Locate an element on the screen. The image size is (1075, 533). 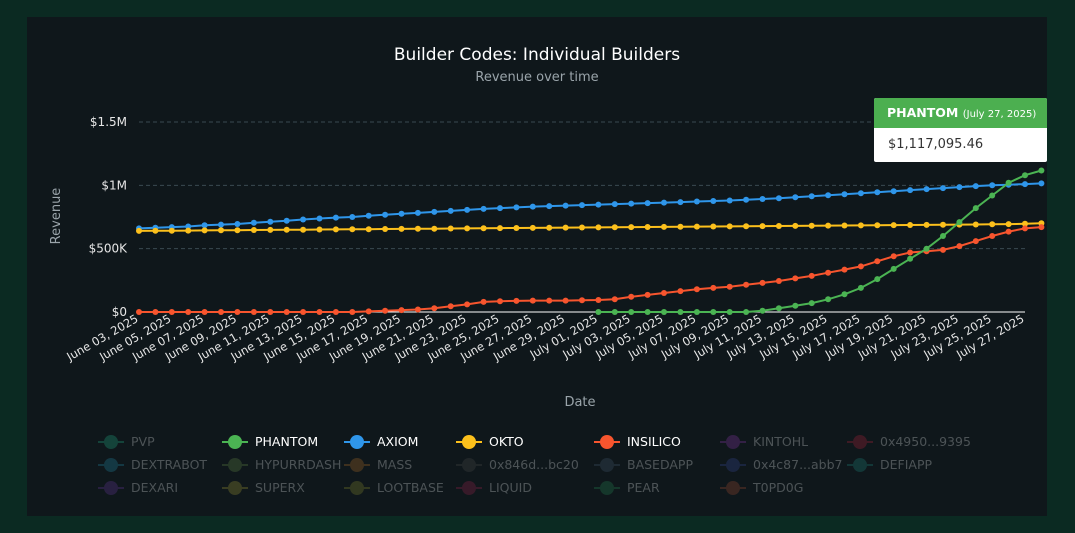
legend-item-okto: OKTO is located at coordinates (490, 441).